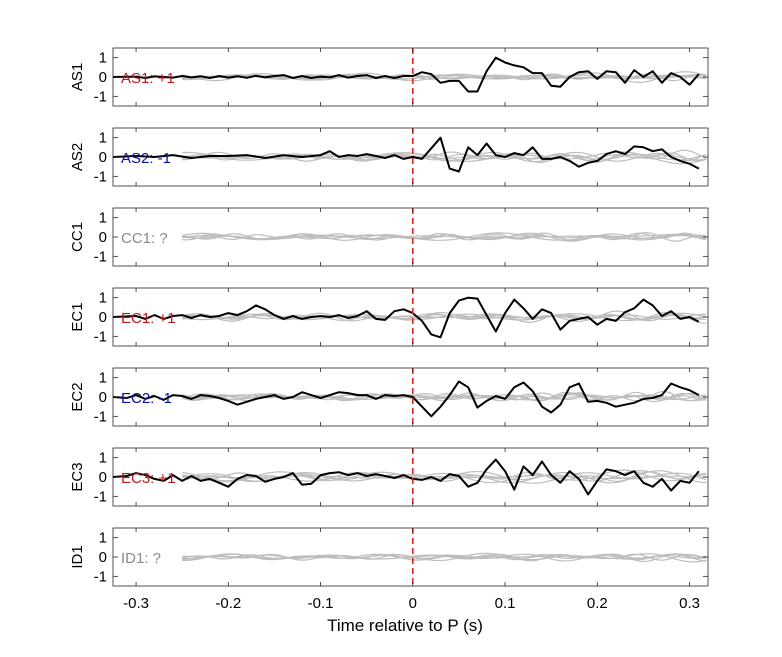 Image resolution: width=782 pixels, height=657 pixels. Describe the element at coordinates (146, 158) in the screenshot. I see `polarity-annotation: AS2: -1` at that location.